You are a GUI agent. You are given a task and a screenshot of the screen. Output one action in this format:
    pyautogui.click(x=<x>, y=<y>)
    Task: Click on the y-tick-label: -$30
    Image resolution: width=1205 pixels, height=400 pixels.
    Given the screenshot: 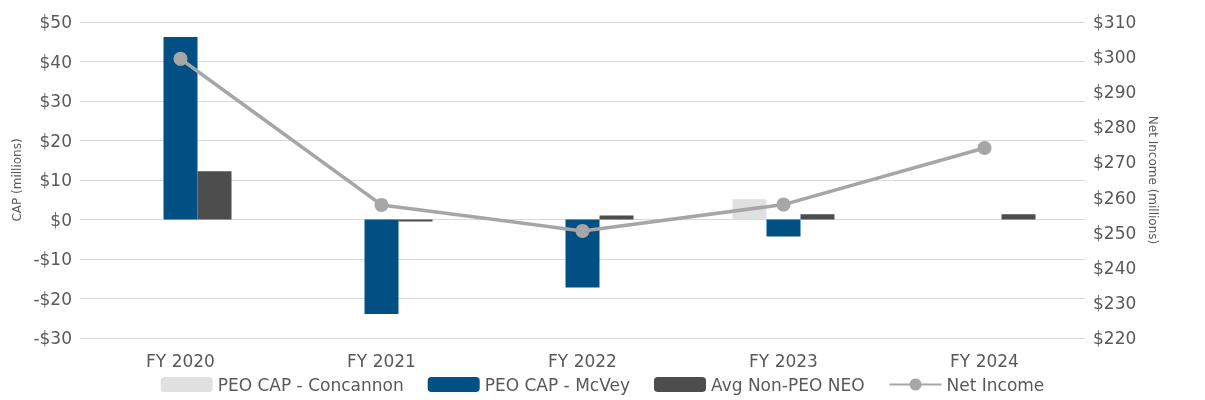 What is the action you would take?
    pyautogui.click(x=52, y=338)
    